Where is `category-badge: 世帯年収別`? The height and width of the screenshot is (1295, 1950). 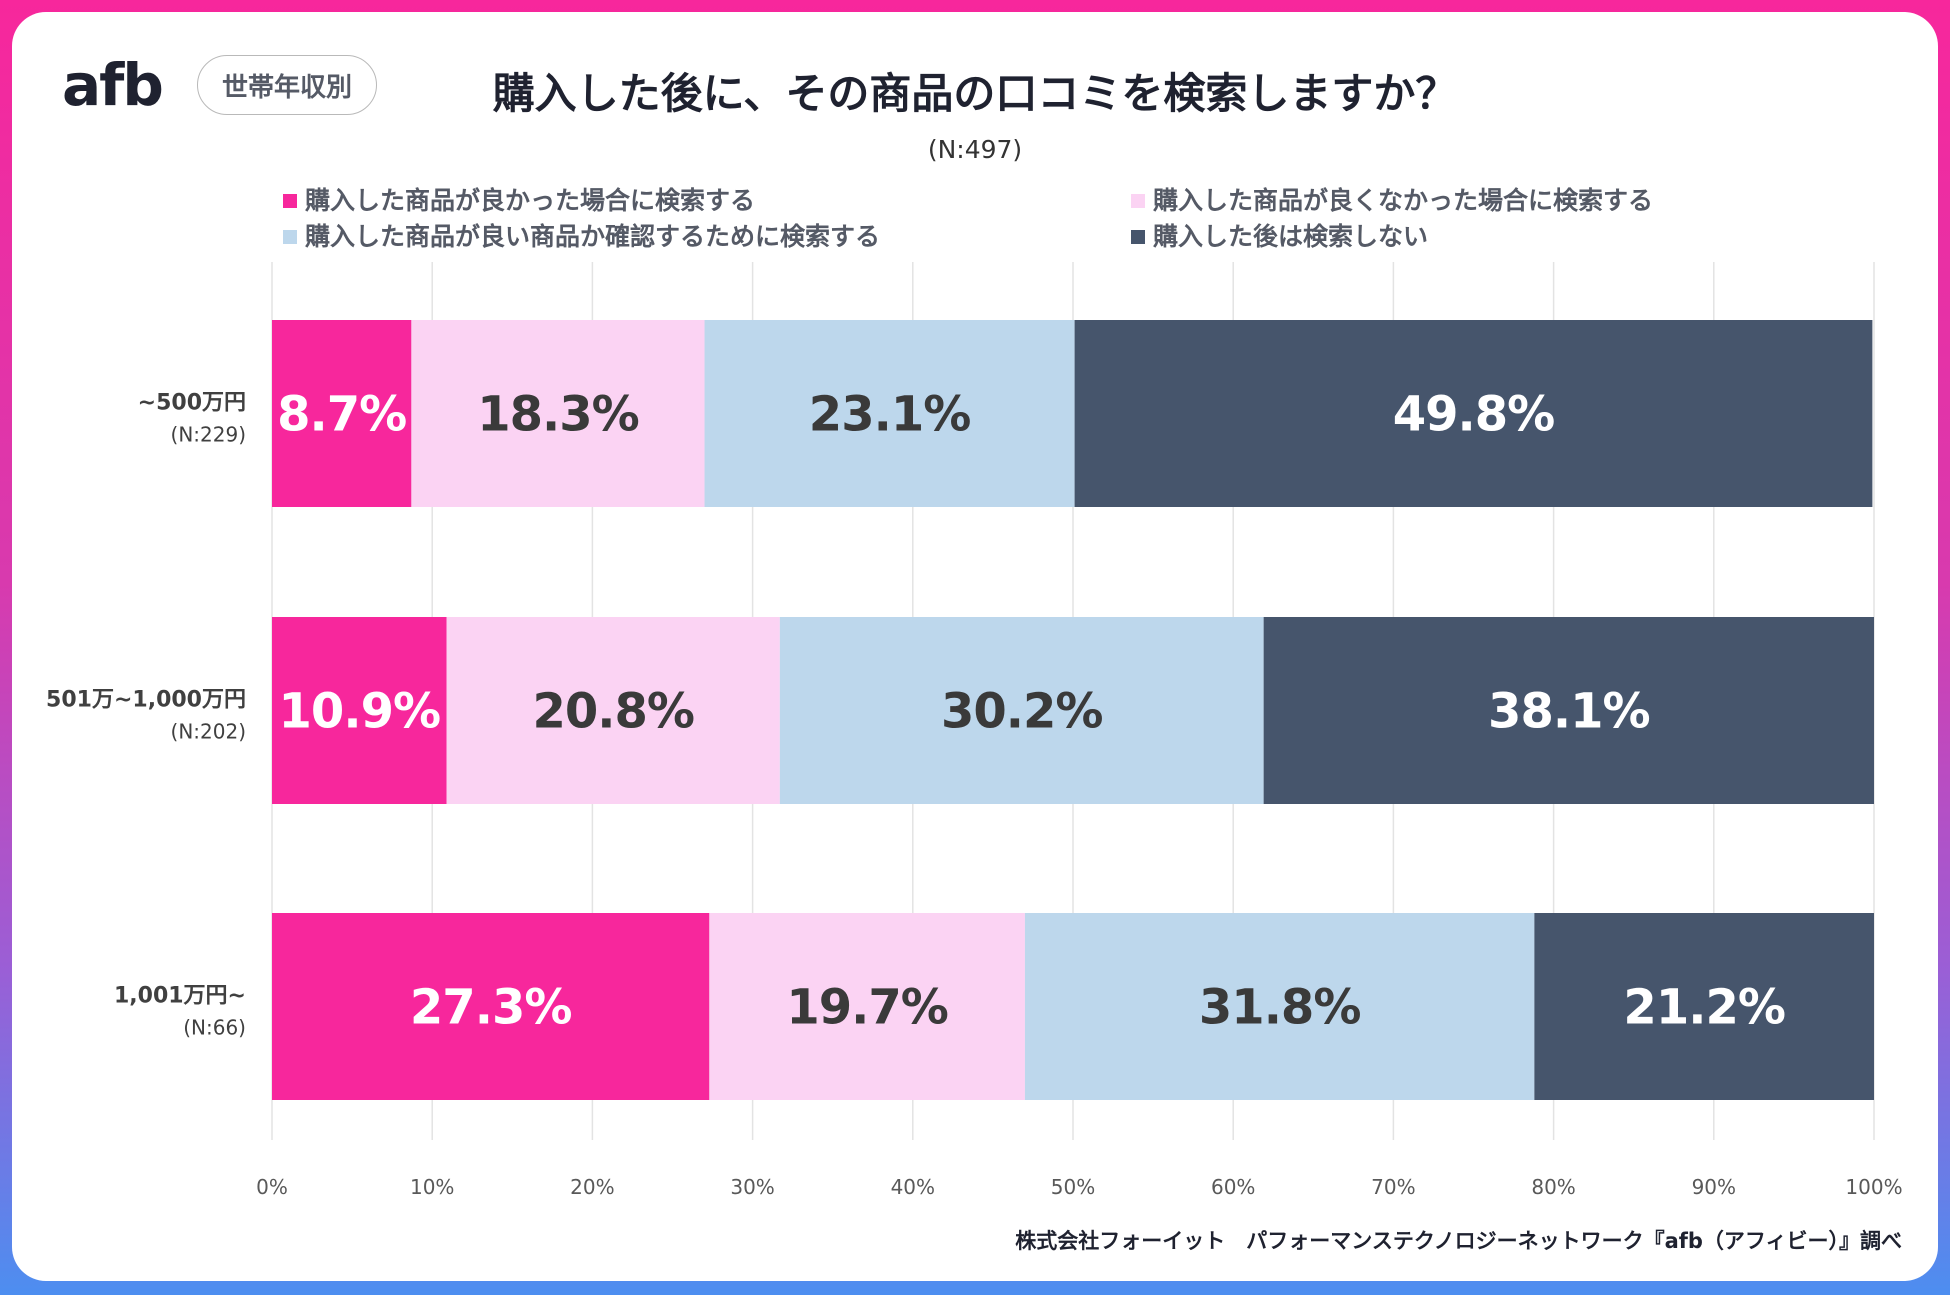 category-badge: 世帯年収別 is located at coordinates (287, 85).